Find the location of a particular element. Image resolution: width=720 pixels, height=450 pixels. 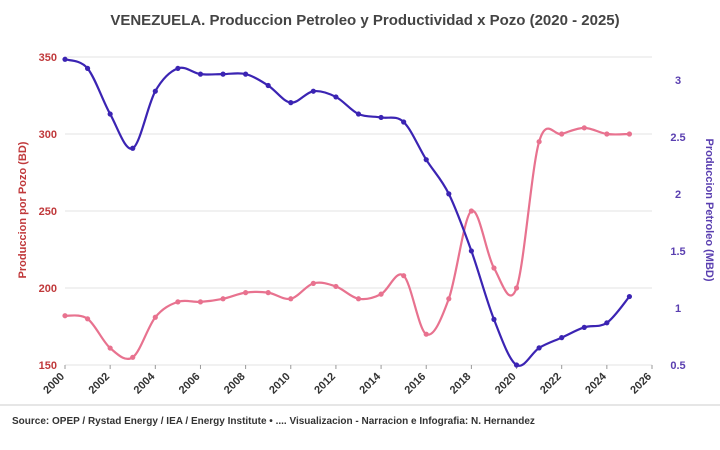

x-tick-label: 2000 is located at coordinates (54, 384).